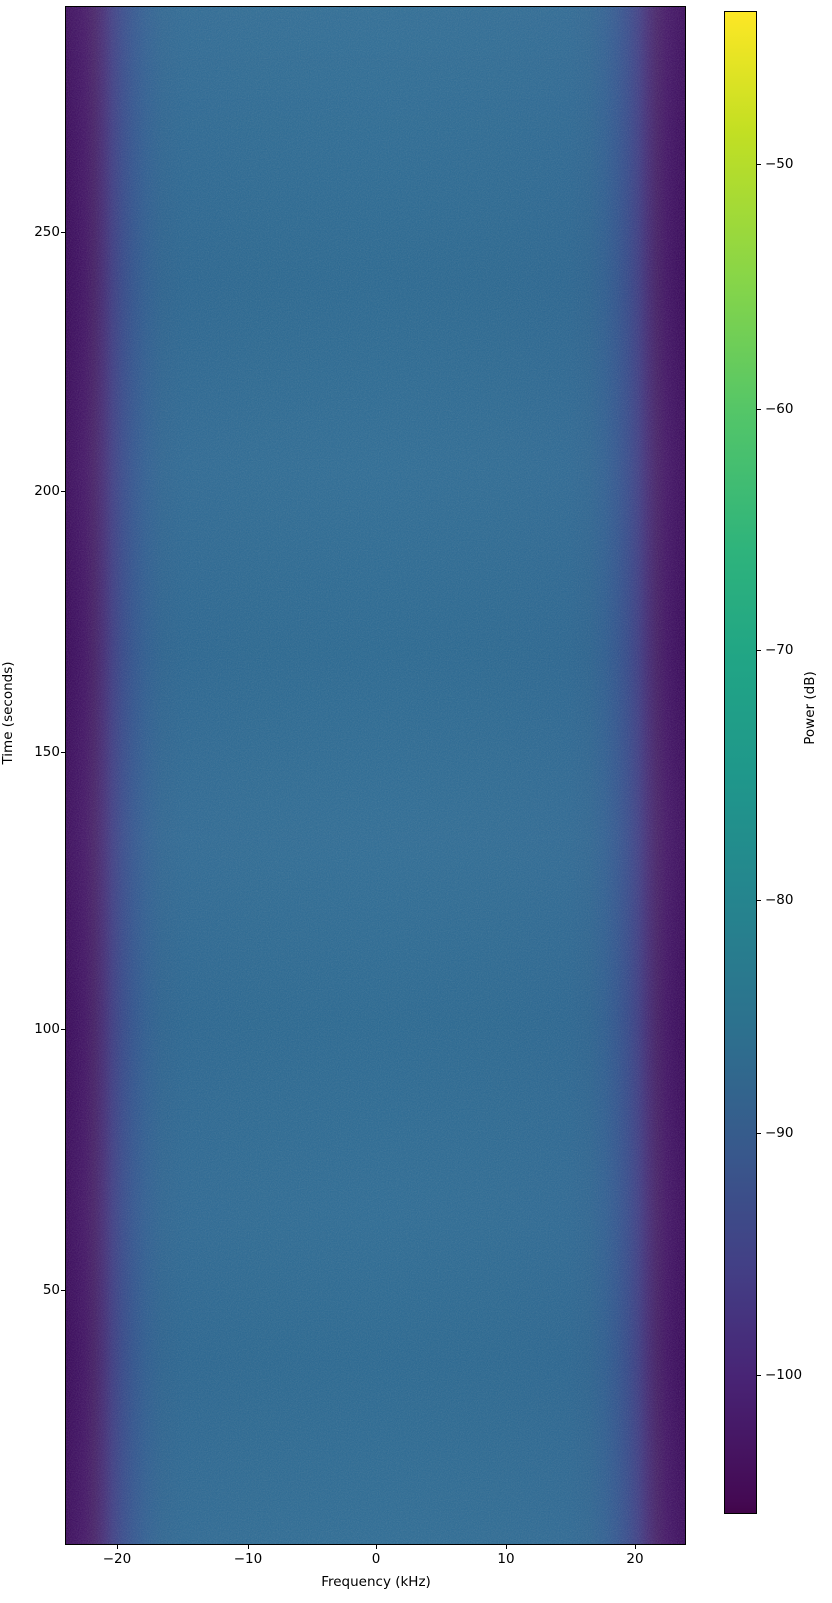 The image size is (832, 1603). Describe the element at coordinates (779, 650) in the screenshot. I see `colorbar-tick-label: −70` at that location.